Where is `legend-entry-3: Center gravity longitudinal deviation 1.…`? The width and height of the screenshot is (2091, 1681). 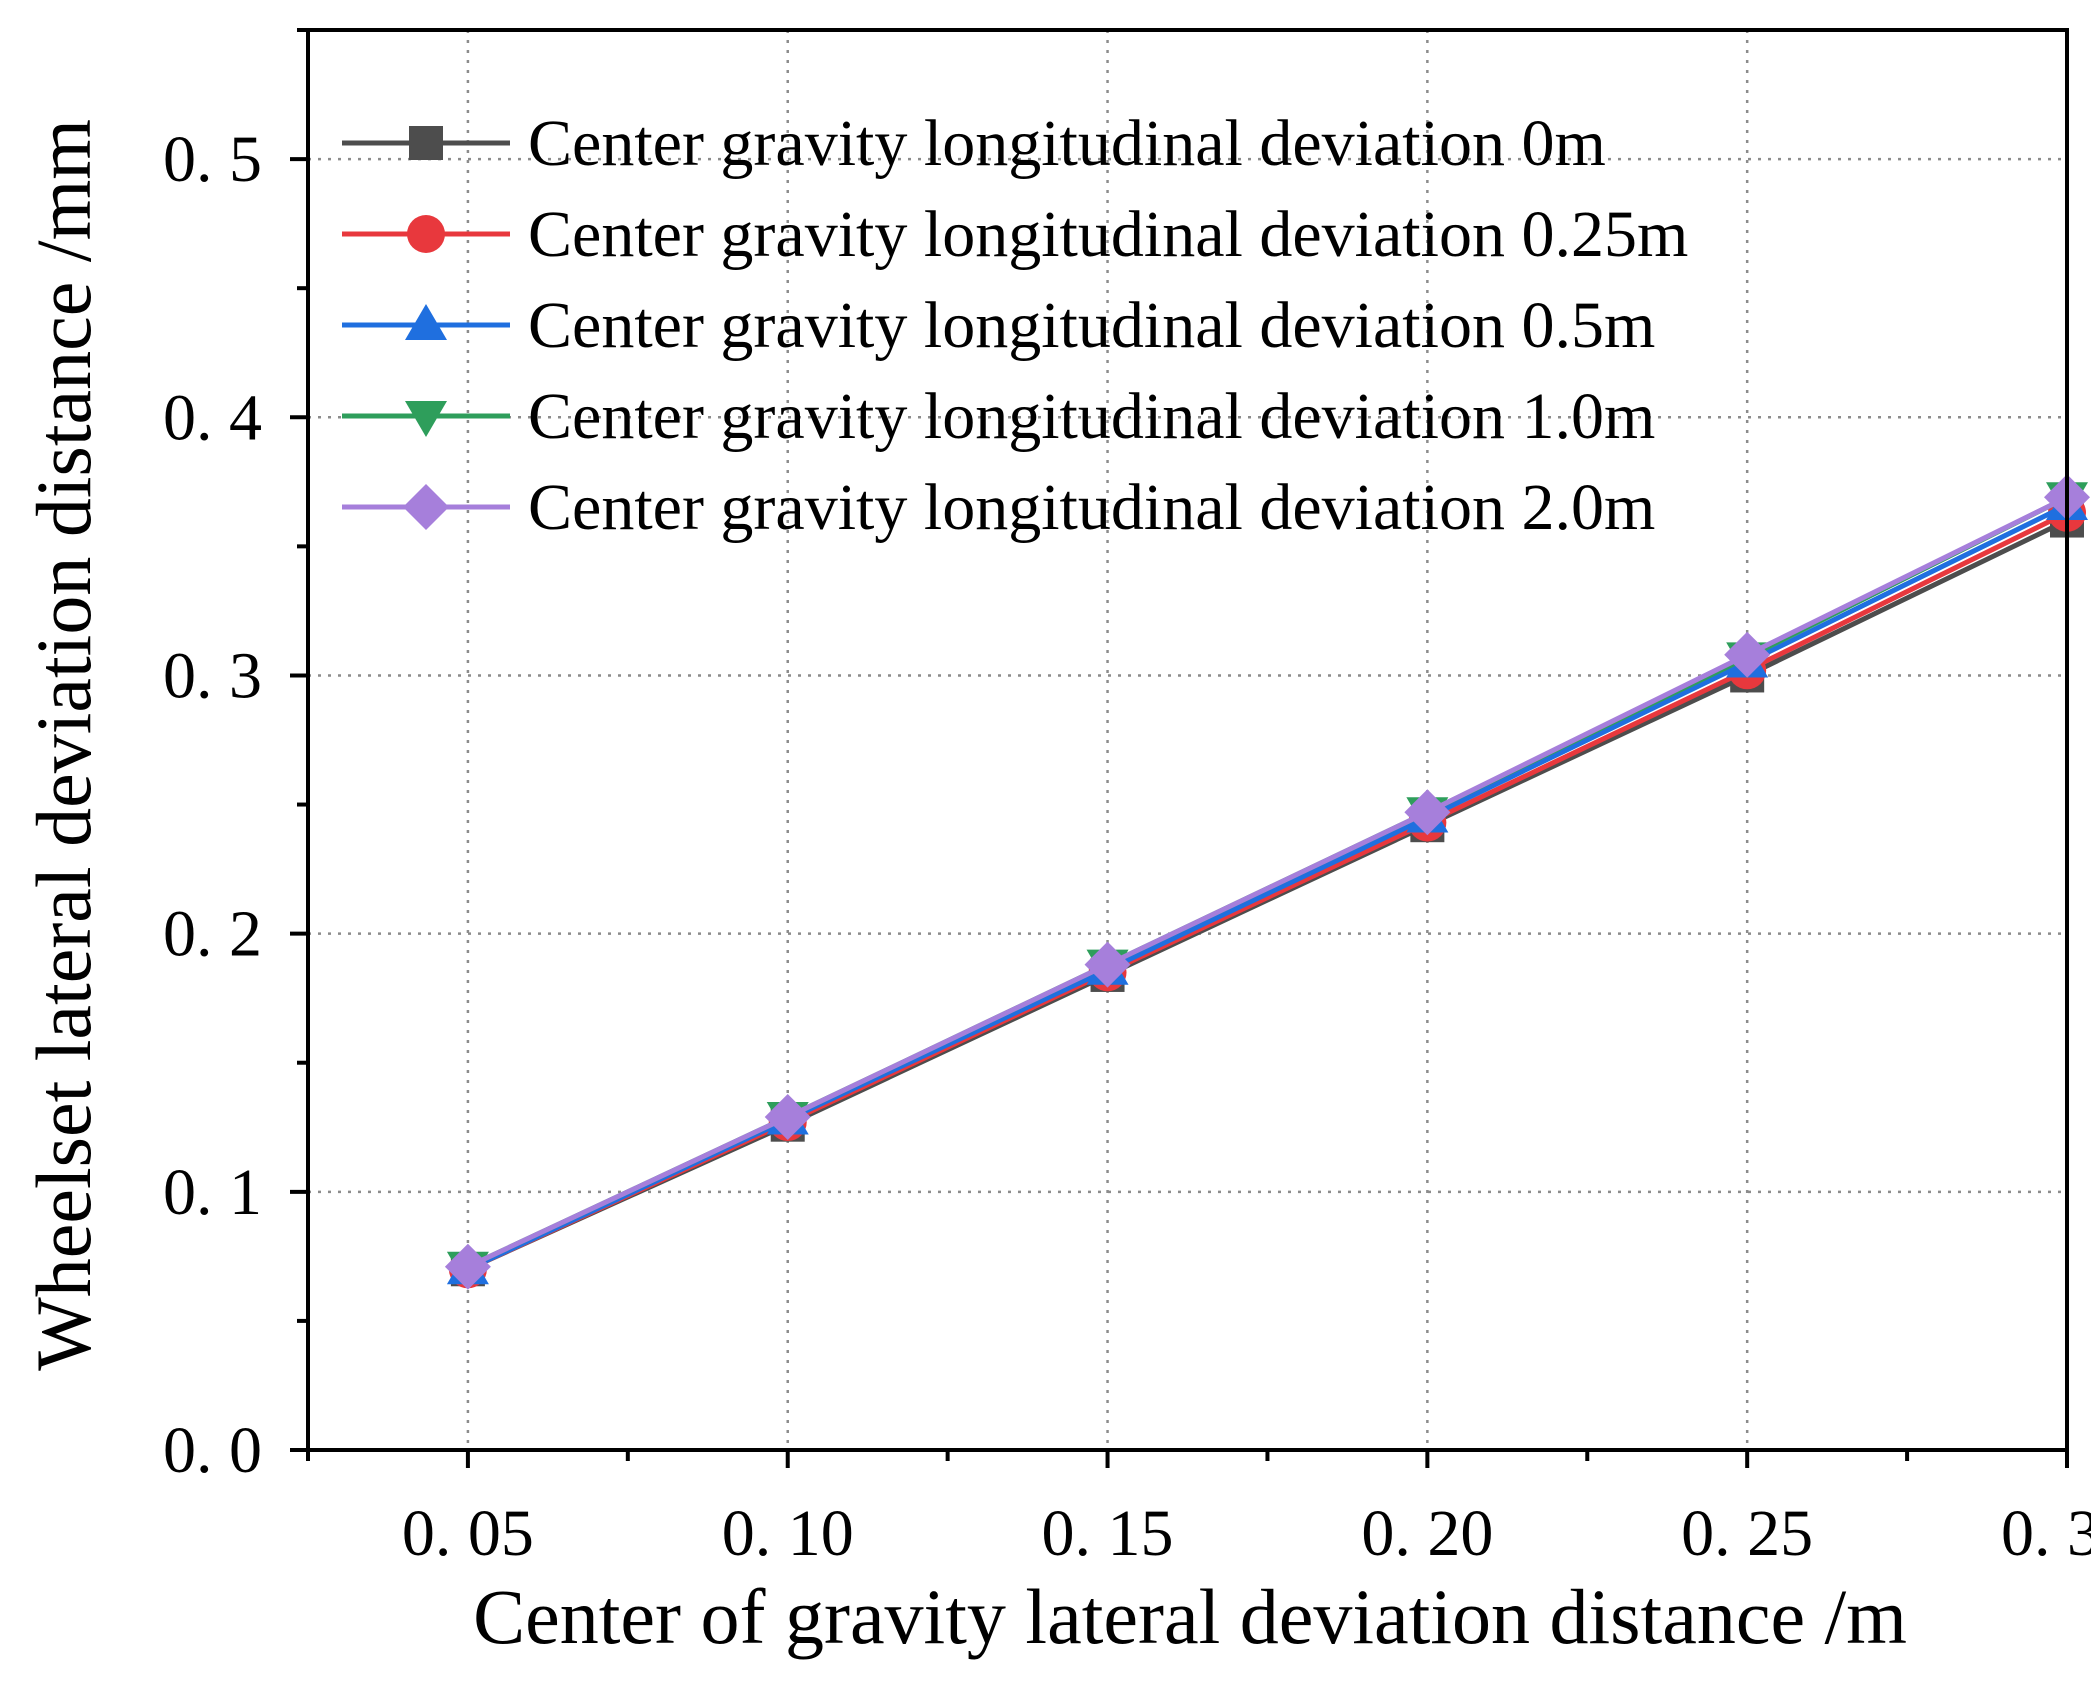
legend-entry-3: Center gravity longitudinal deviation 1.… is located at coordinates (998, 416).